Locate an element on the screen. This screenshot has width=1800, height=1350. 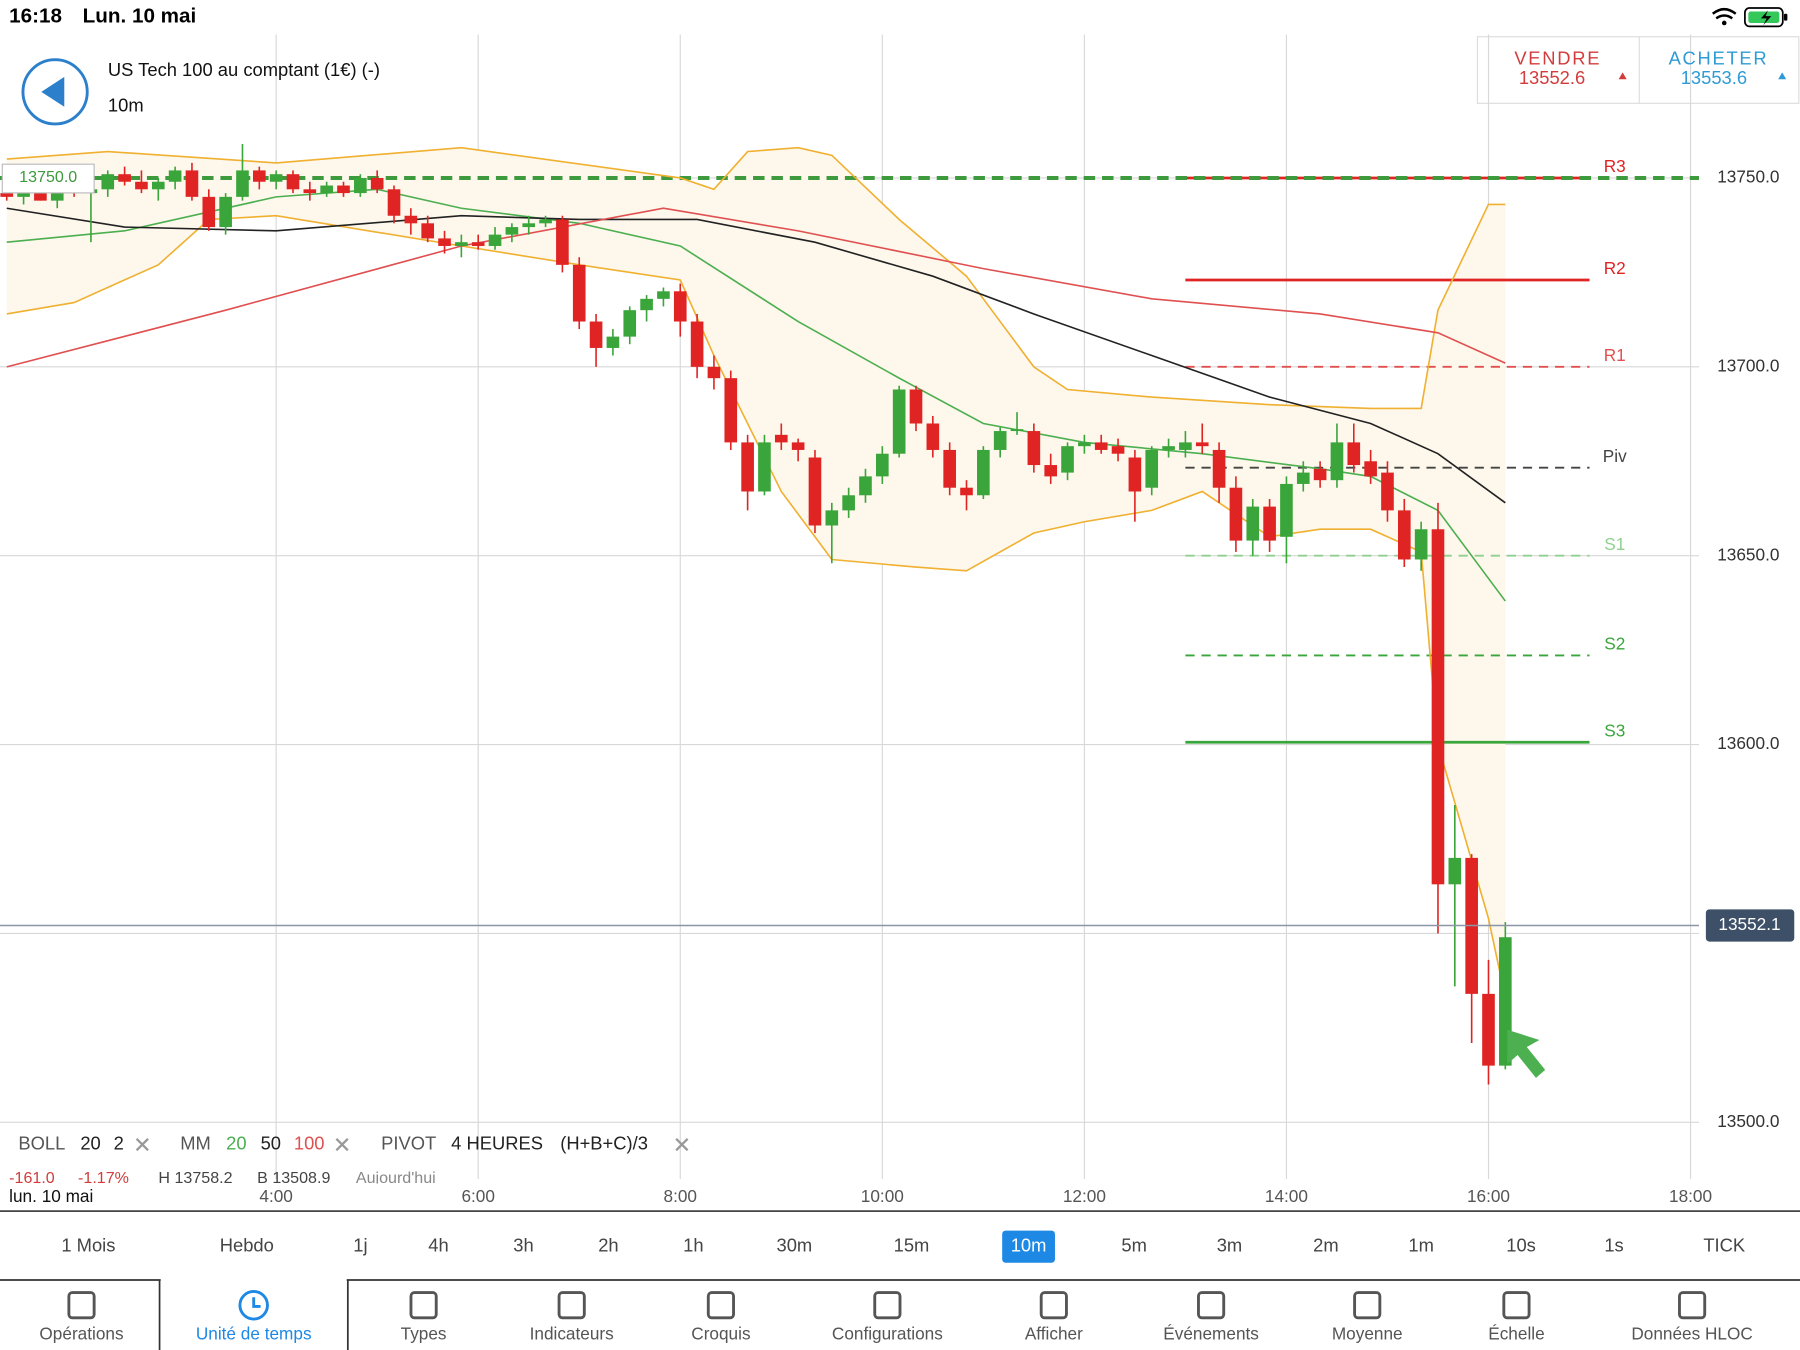
header-timeframe: 10m is located at coordinates (126, 105).